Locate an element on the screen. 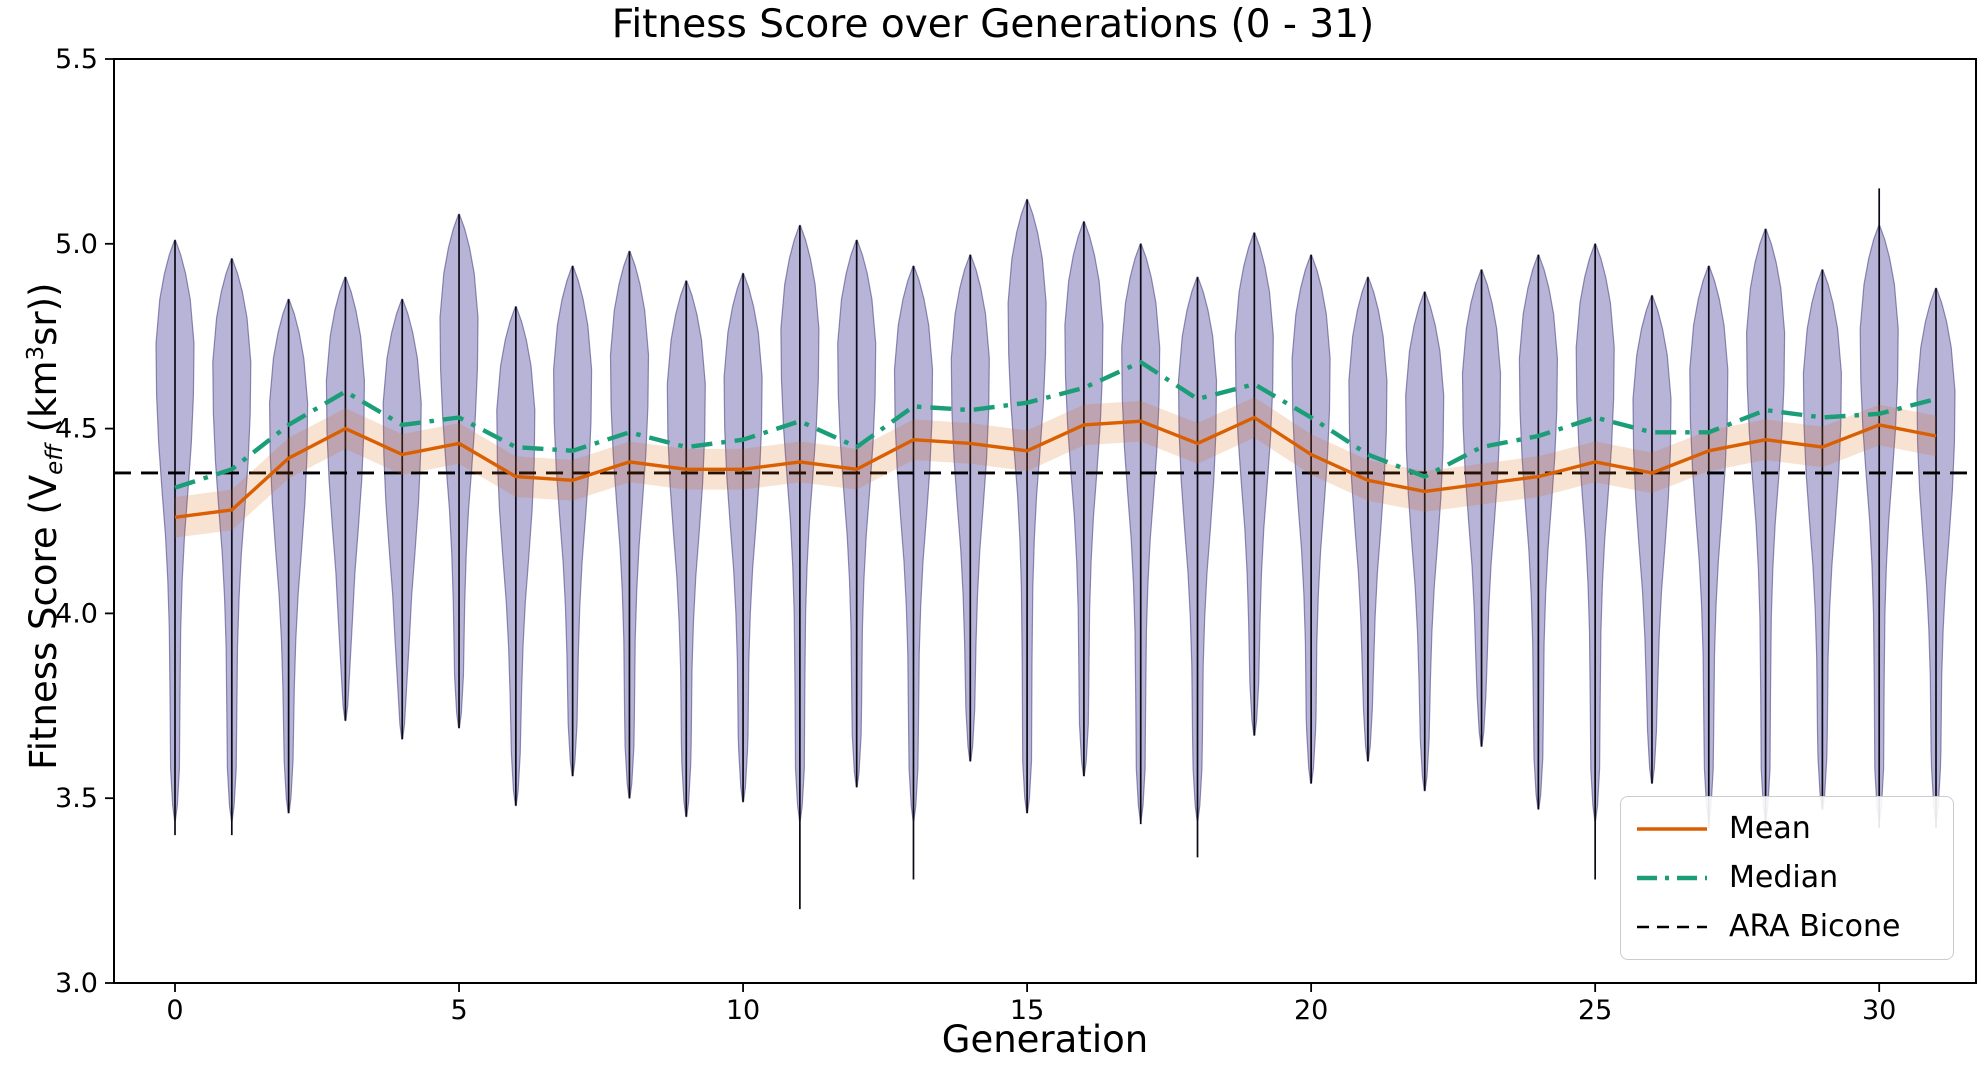  x-tick-label: 5 is located at coordinates (458, 1010).